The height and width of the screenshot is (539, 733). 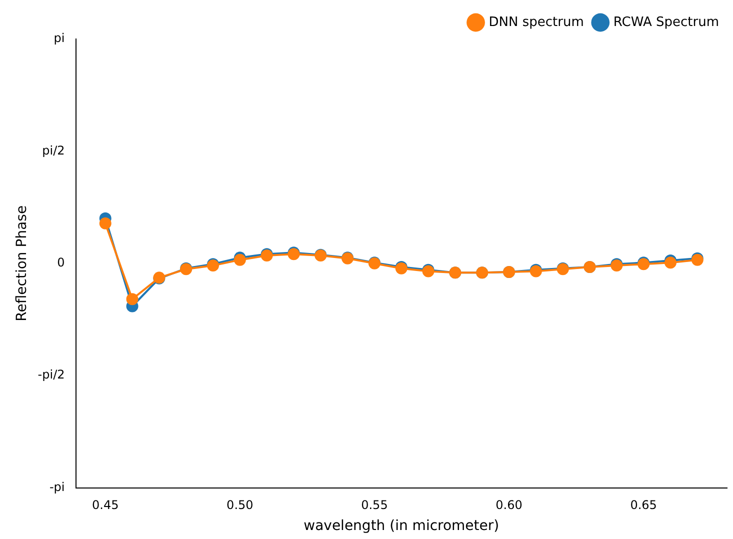 What do you see at coordinates (105, 505) in the screenshot?
I see `x-tick-label: 0.45` at bounding box center [105, 505].